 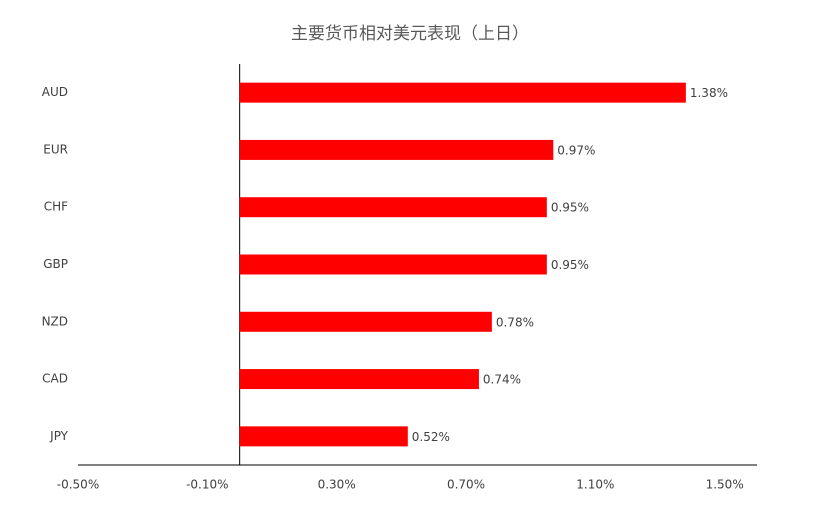 What do you see at coordinates (502, 380) in the screenshot?
I see `value-label: 0.74%` at bounding box center [502, 380].